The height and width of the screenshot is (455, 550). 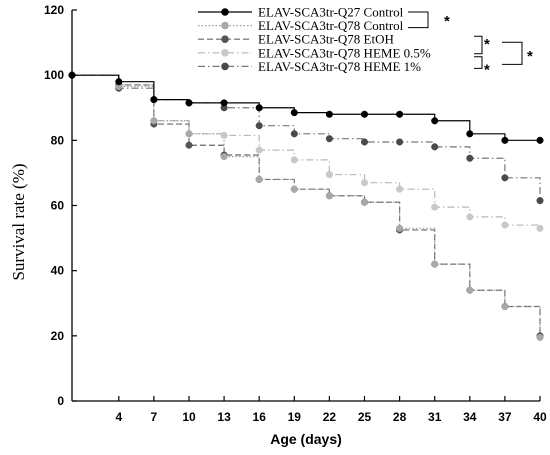 I want to click on bracket-q27-q78, so click(x=418, y=20).